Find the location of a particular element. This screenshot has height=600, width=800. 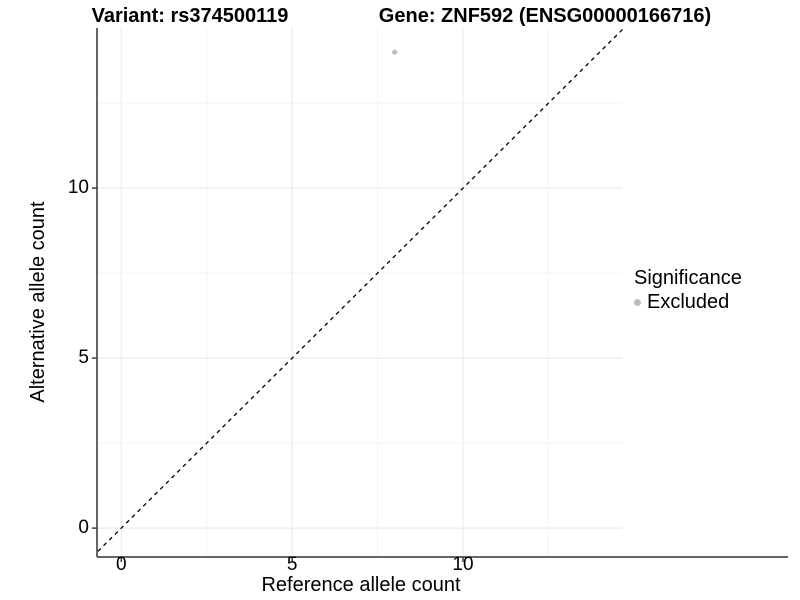

y-tick-label: 5 is located at coordinates (83, 358).